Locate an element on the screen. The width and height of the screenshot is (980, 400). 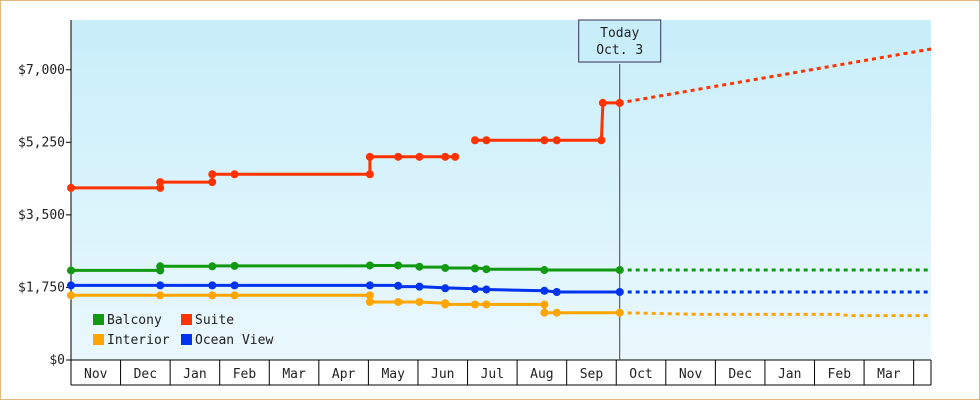
y-tick-label: $0 is located at coordinates (57, 360).